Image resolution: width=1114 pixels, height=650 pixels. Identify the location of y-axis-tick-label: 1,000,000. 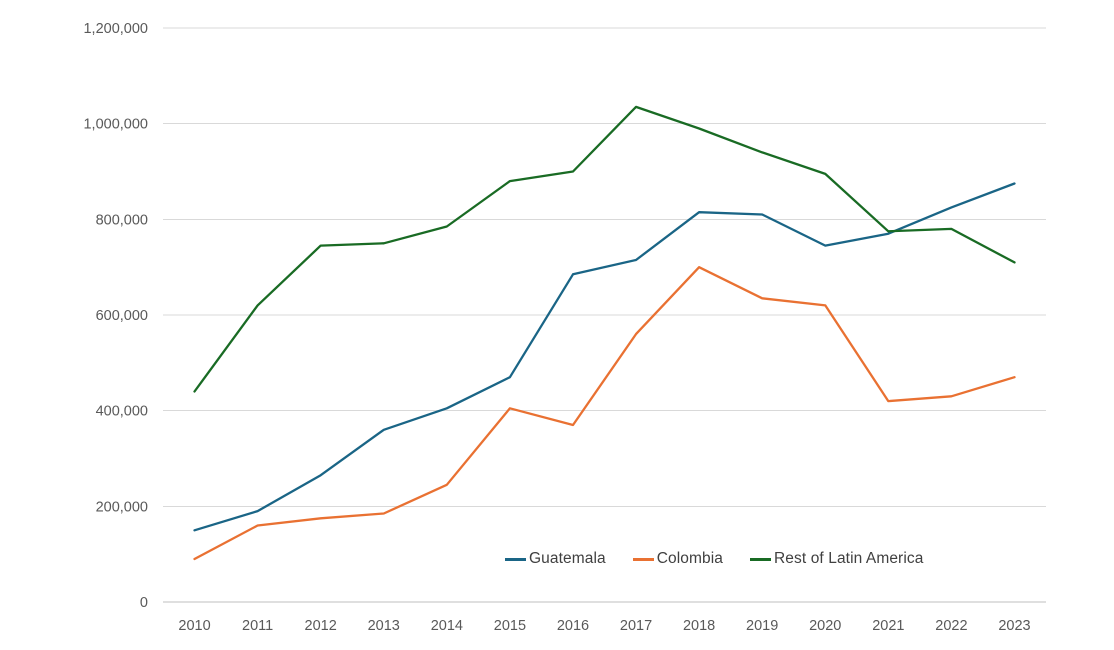
(115, 125).